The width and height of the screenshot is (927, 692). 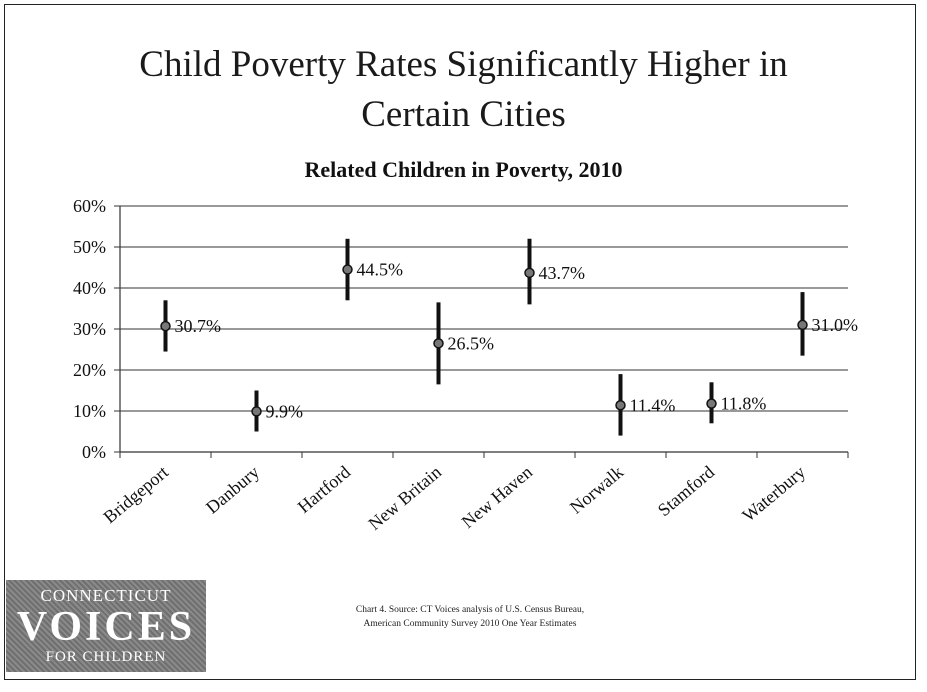 What do you see at coordinates (106, 595) in the screenshot?
I see `logo-line1: CONNECTICUT` at bounding box center [106, 595].